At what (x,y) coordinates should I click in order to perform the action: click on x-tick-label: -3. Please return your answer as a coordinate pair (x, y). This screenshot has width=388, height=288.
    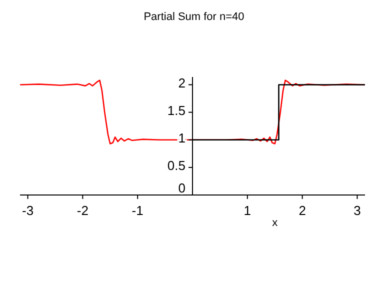
    Looking at the image, I should click on (28, 210).